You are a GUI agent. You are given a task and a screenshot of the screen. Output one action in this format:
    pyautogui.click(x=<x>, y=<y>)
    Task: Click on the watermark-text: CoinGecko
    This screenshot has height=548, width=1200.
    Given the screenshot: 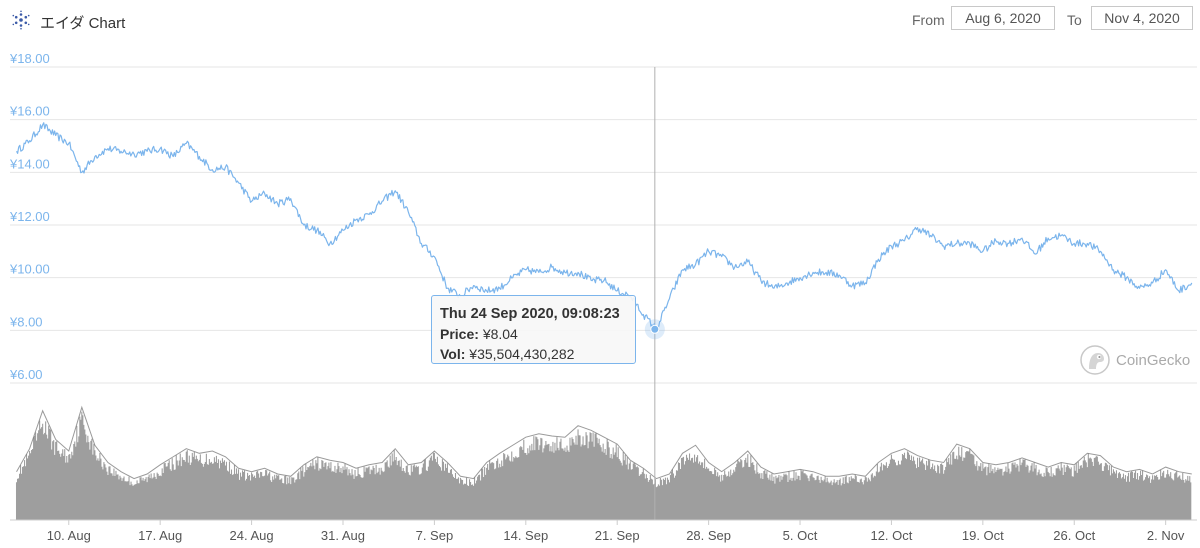 What is the action you would take?
    pyautogui.click(x=1153, y=360)
    